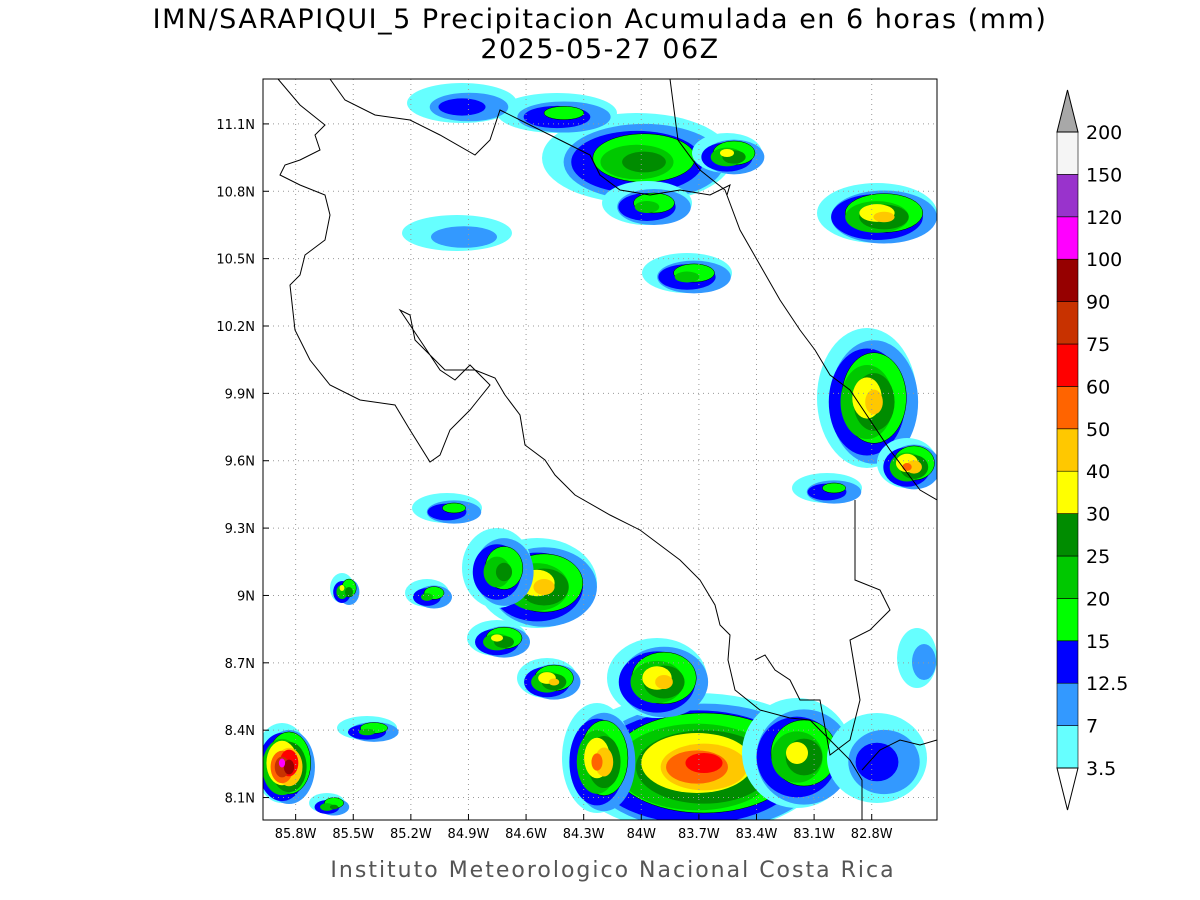 The width and height of the screenshot is (1200, 900). What do you see at coordinates (296, 834) in the screenshot?
I see `lon-tick-label: 85.8W` at bounding box center [296, 834].